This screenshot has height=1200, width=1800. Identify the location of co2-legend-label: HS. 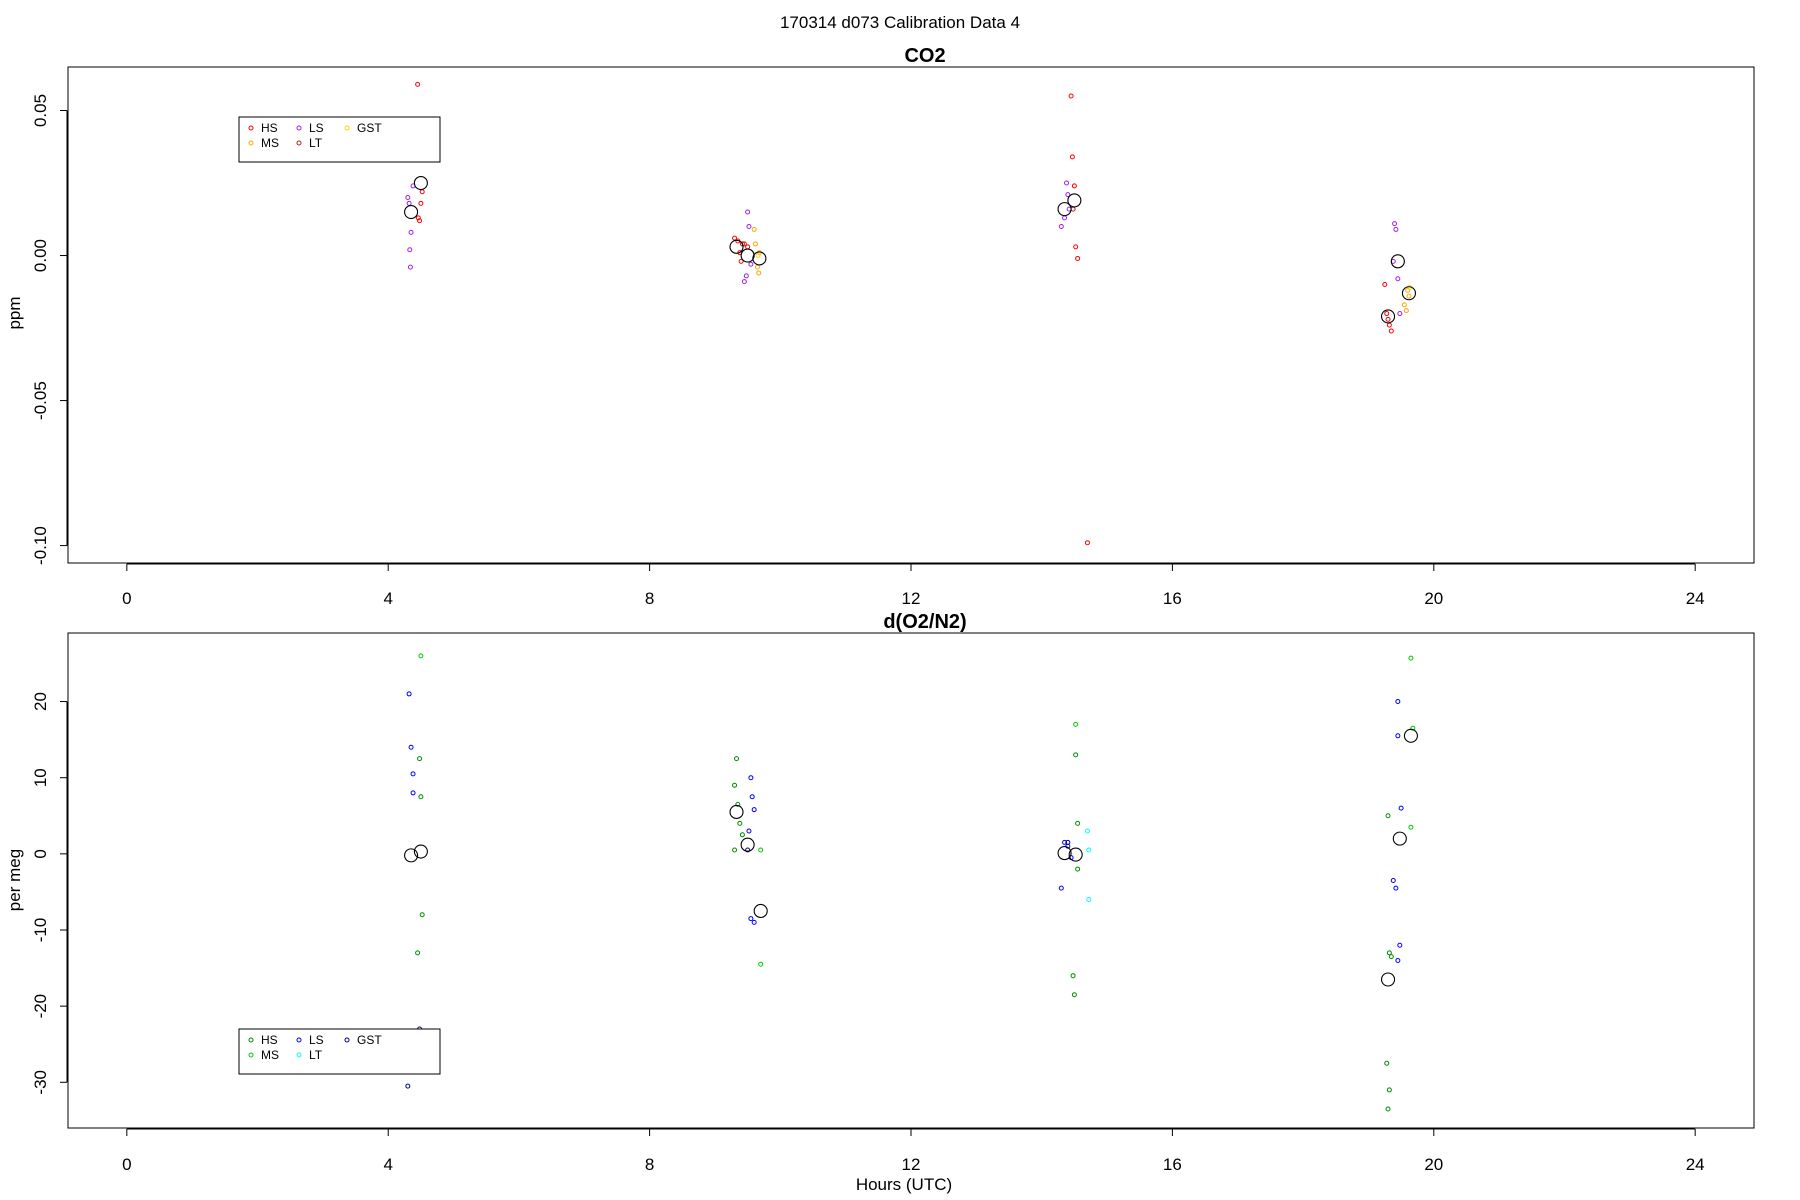
(269, 128).